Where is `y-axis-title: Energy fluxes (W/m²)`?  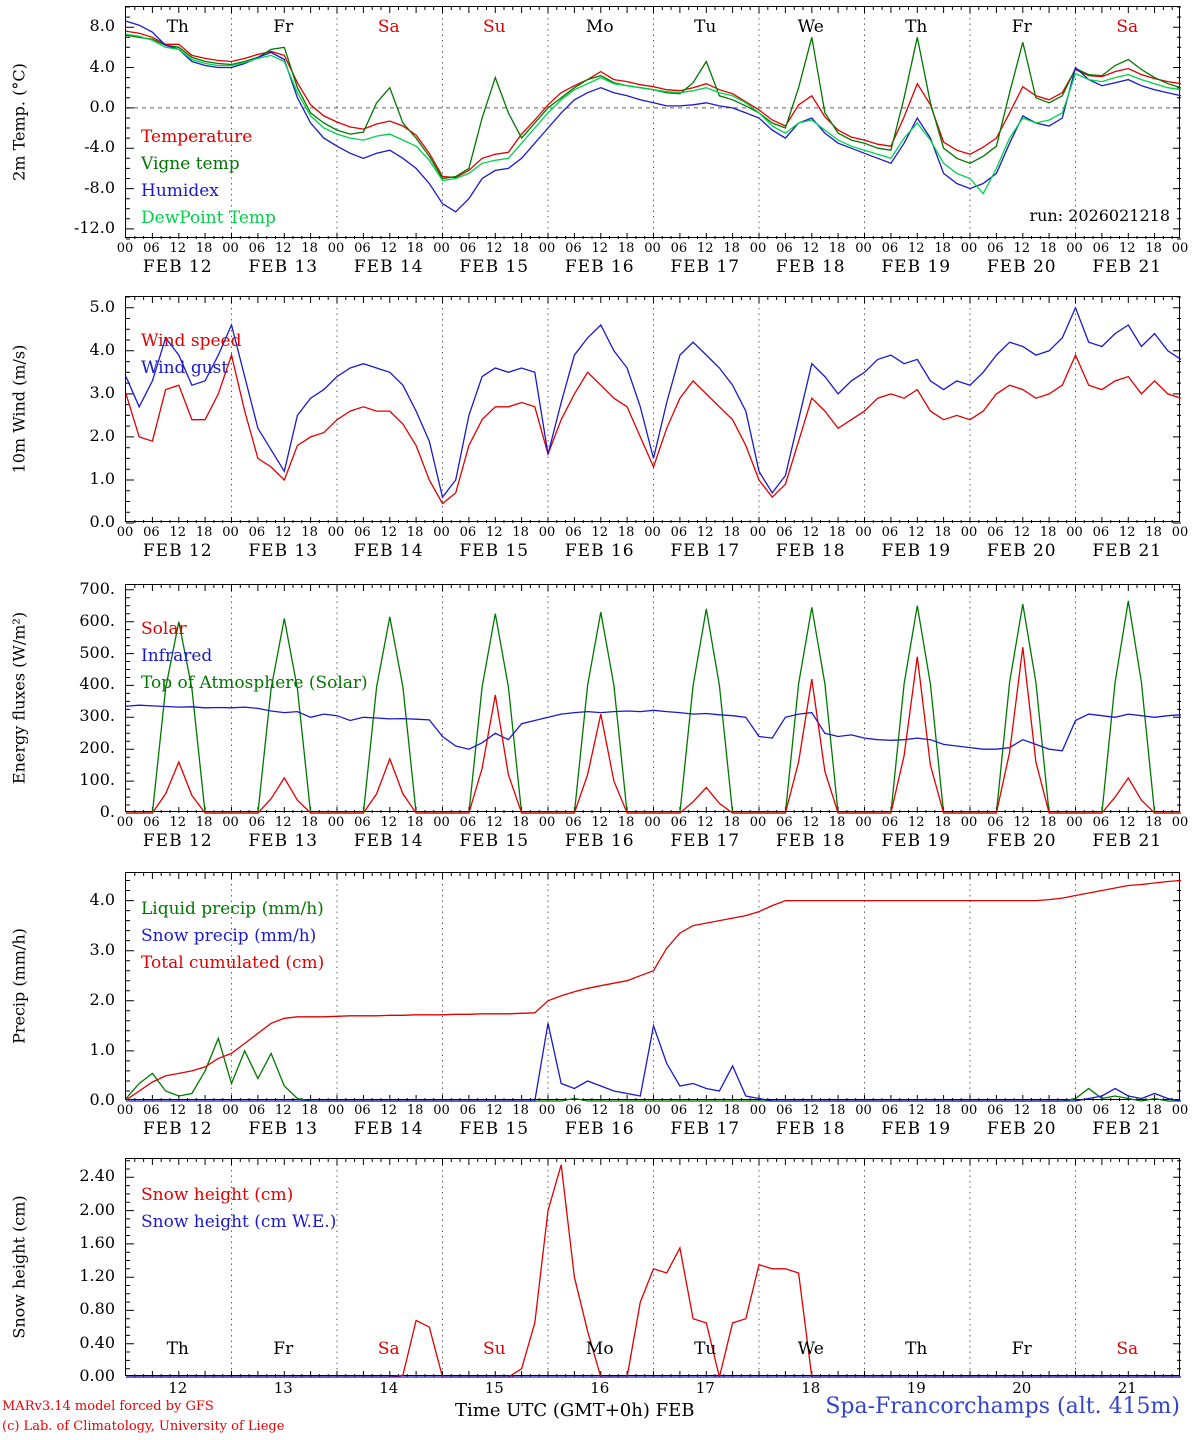 y-axis-title: Energy fluxes (W/m²) is located at coordinates (19, 698).